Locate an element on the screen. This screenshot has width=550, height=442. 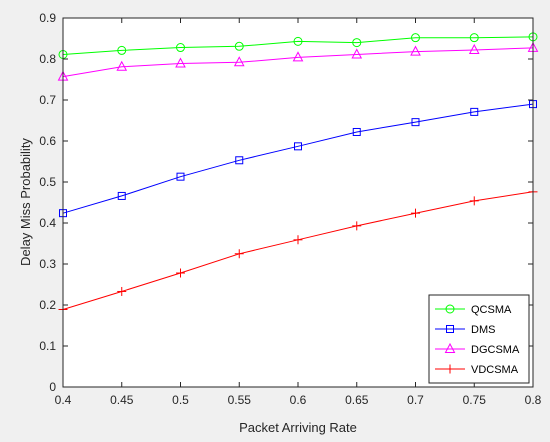
legend-label: VDCSMA is located at coordinates (495, 370).